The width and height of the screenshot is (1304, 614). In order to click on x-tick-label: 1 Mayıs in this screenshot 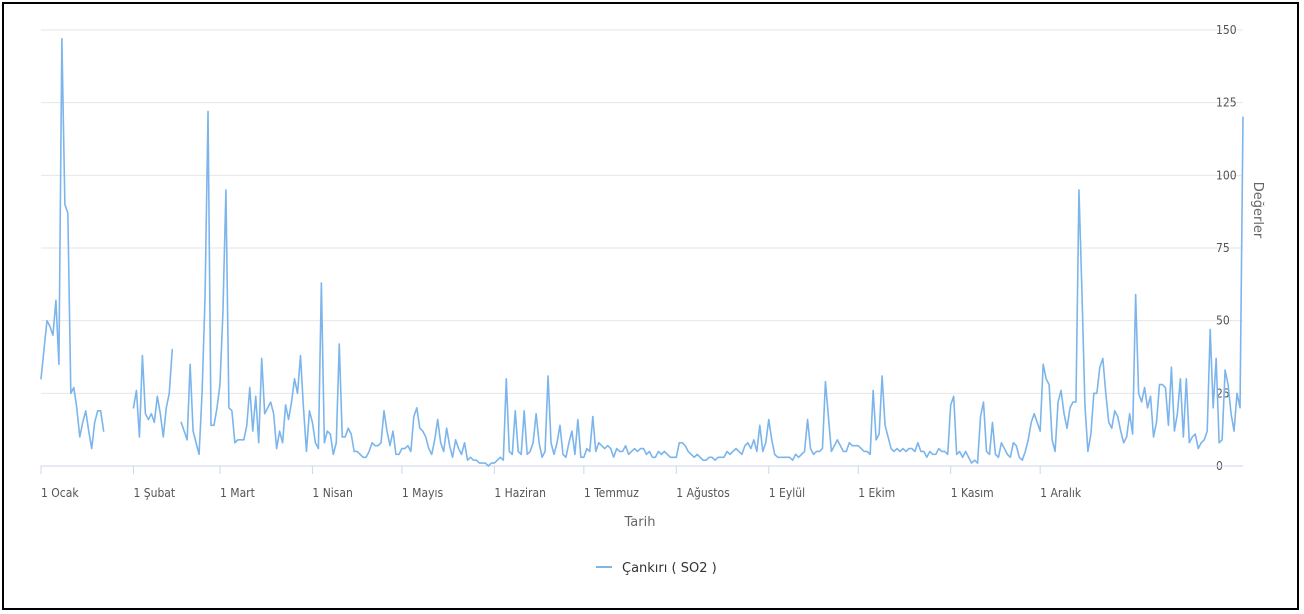, I will do `click(423, 493)`.